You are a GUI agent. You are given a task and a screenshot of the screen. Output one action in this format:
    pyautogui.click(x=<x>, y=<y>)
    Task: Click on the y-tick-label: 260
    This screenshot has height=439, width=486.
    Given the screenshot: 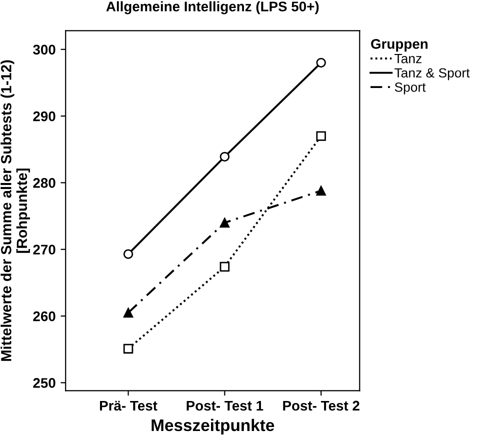 What is the action you would take?
    pyautogui.click(x=44, y=316)
    